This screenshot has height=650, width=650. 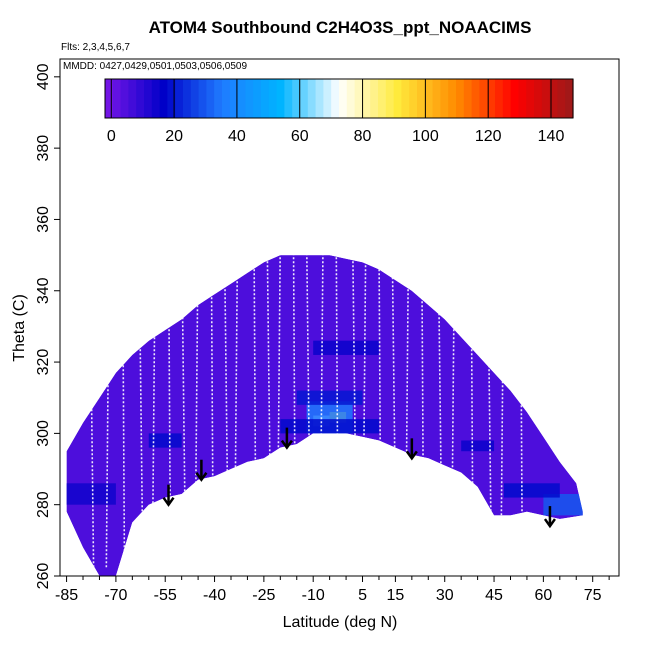 I want to click on x-tick-label-5: -10, so click(x=313, y=595).